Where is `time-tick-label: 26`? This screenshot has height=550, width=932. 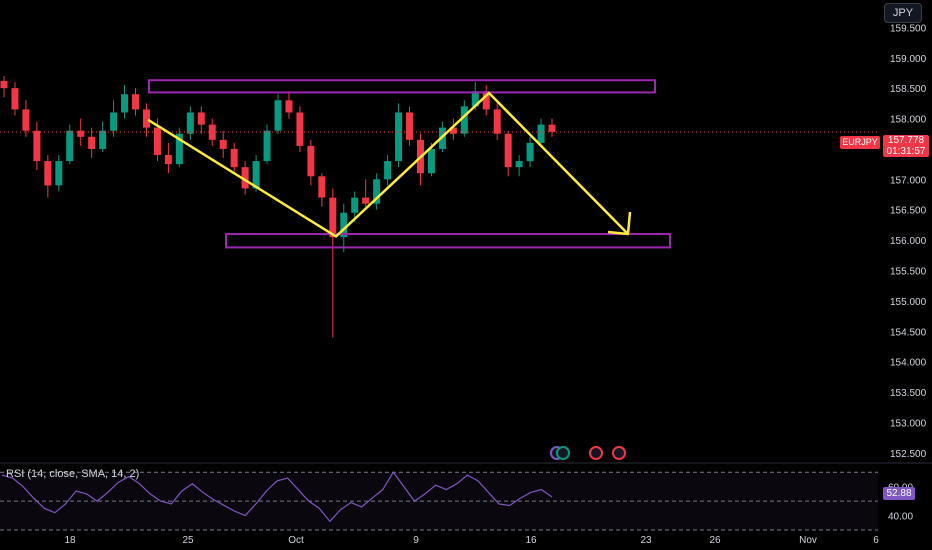
time-tick-label: 26 is located at coordinates (715, 540).